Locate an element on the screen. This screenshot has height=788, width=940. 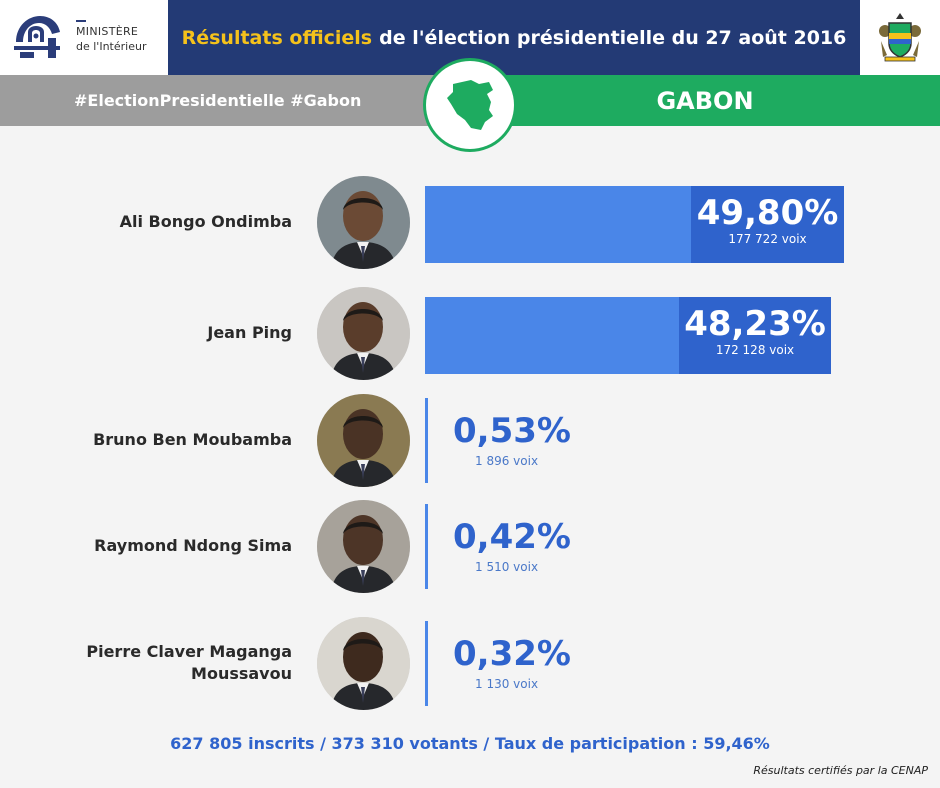
result-bar: 49,80% 177 722 voix is located at coordinates (634, 224).